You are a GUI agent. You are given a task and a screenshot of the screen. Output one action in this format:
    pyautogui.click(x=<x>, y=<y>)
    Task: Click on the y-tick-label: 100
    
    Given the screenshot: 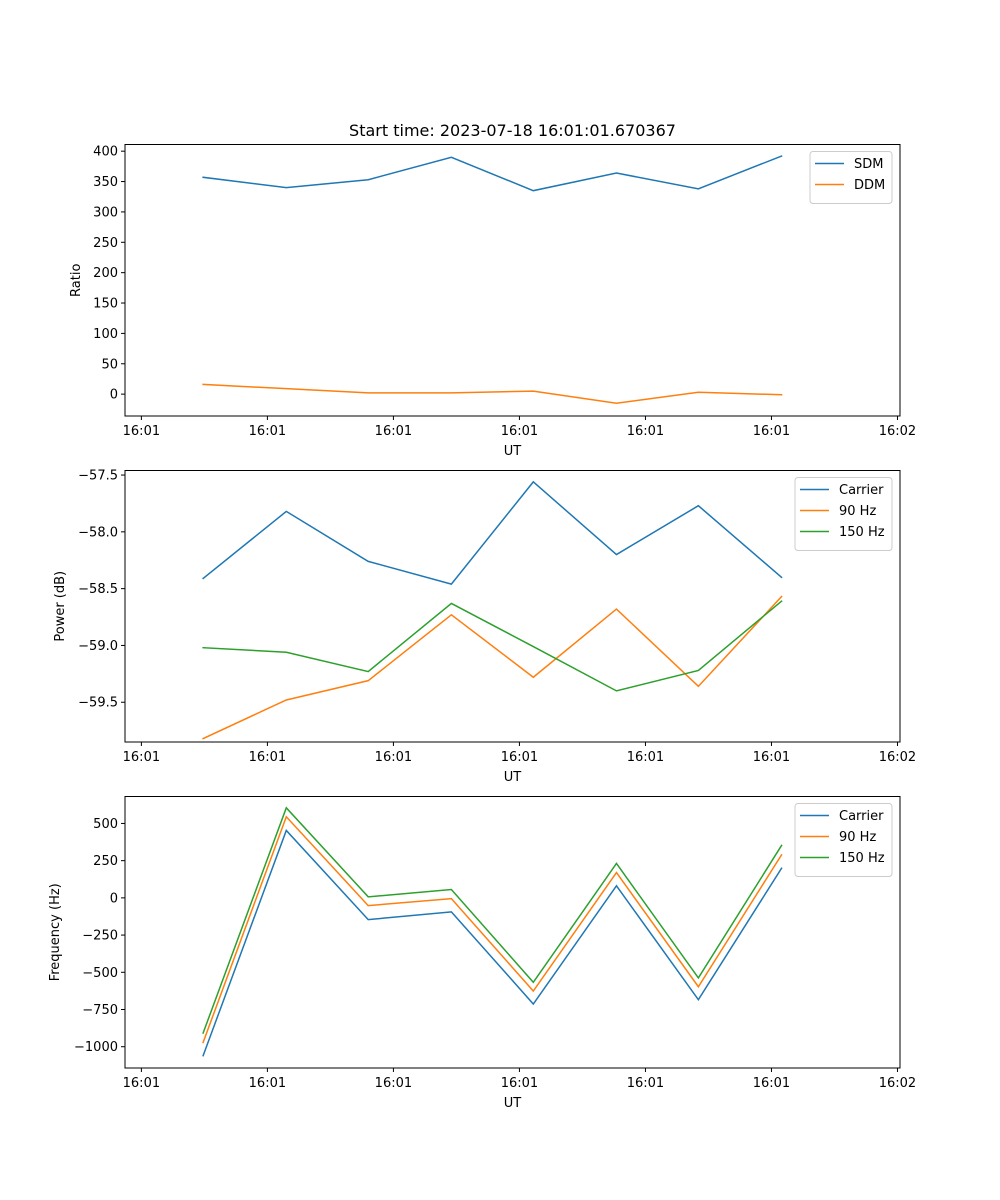 What is the action you would take?
    pyautogui.click(x=105, y=334)
    